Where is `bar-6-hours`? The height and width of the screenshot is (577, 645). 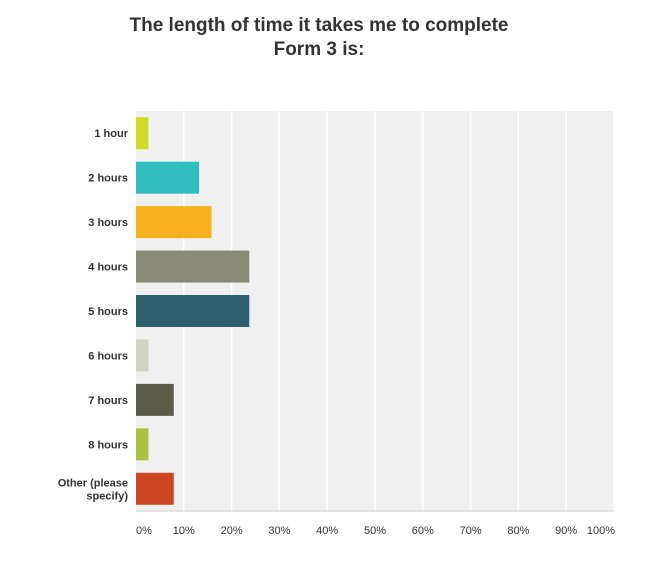 bar-6-hours is located at coordinates (142, 355).